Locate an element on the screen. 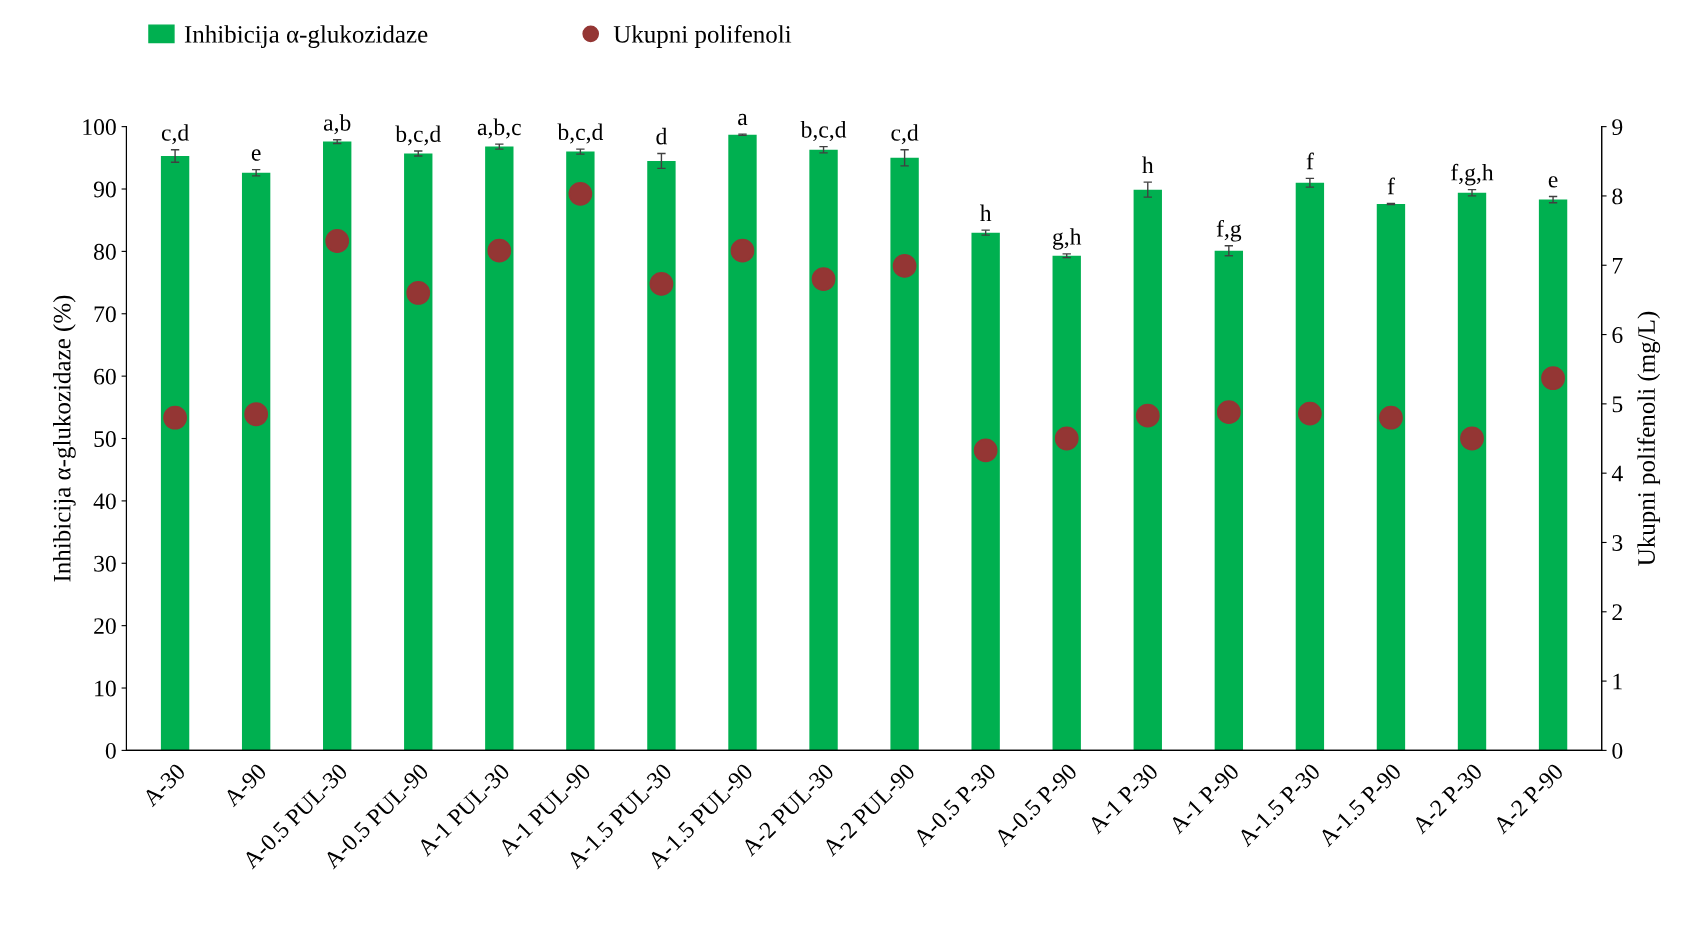 The width and height of the screenshot is (1686, 938). y-tick-label: 0 is located at coordinates (110, 750).